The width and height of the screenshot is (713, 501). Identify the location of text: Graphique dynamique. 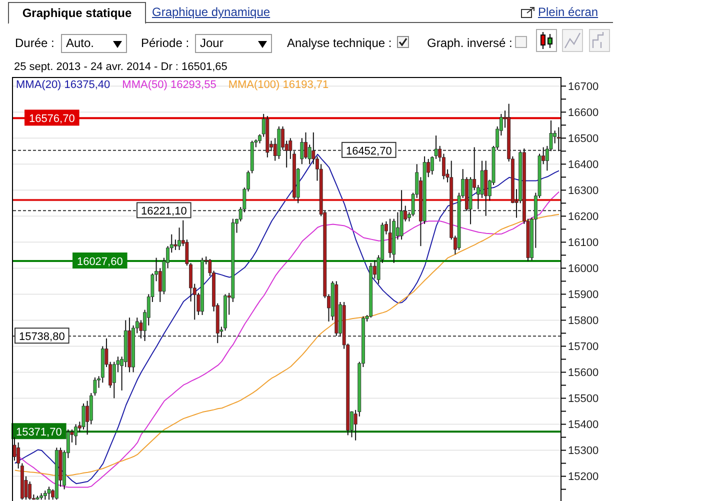
(211, 12).